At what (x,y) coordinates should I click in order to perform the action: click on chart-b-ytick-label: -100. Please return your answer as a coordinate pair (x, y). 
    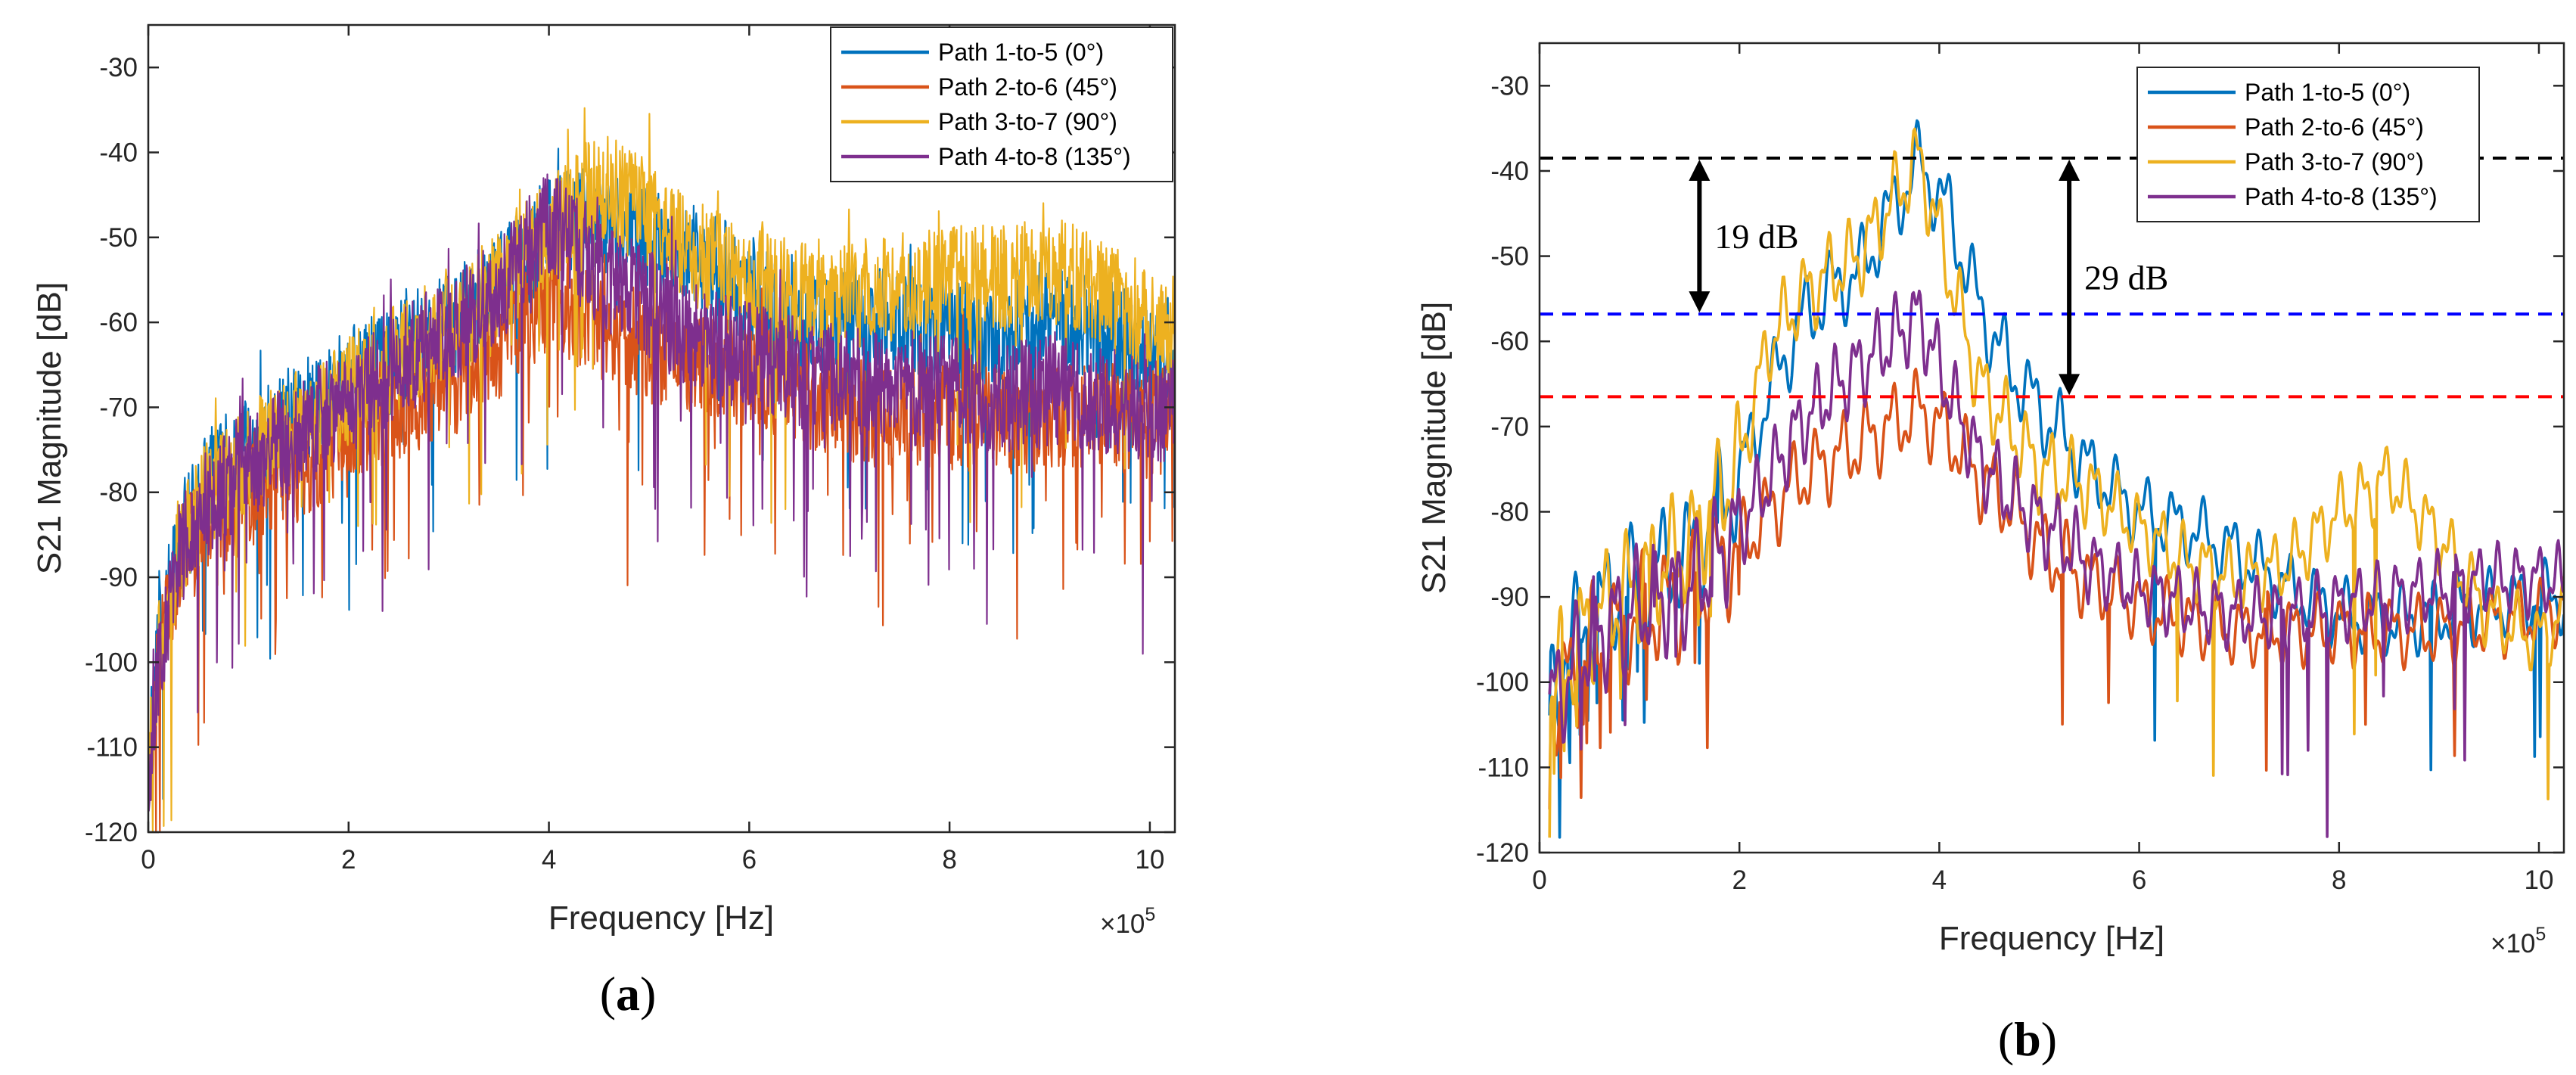
    Looking at the image, I should click on (1502, 683).